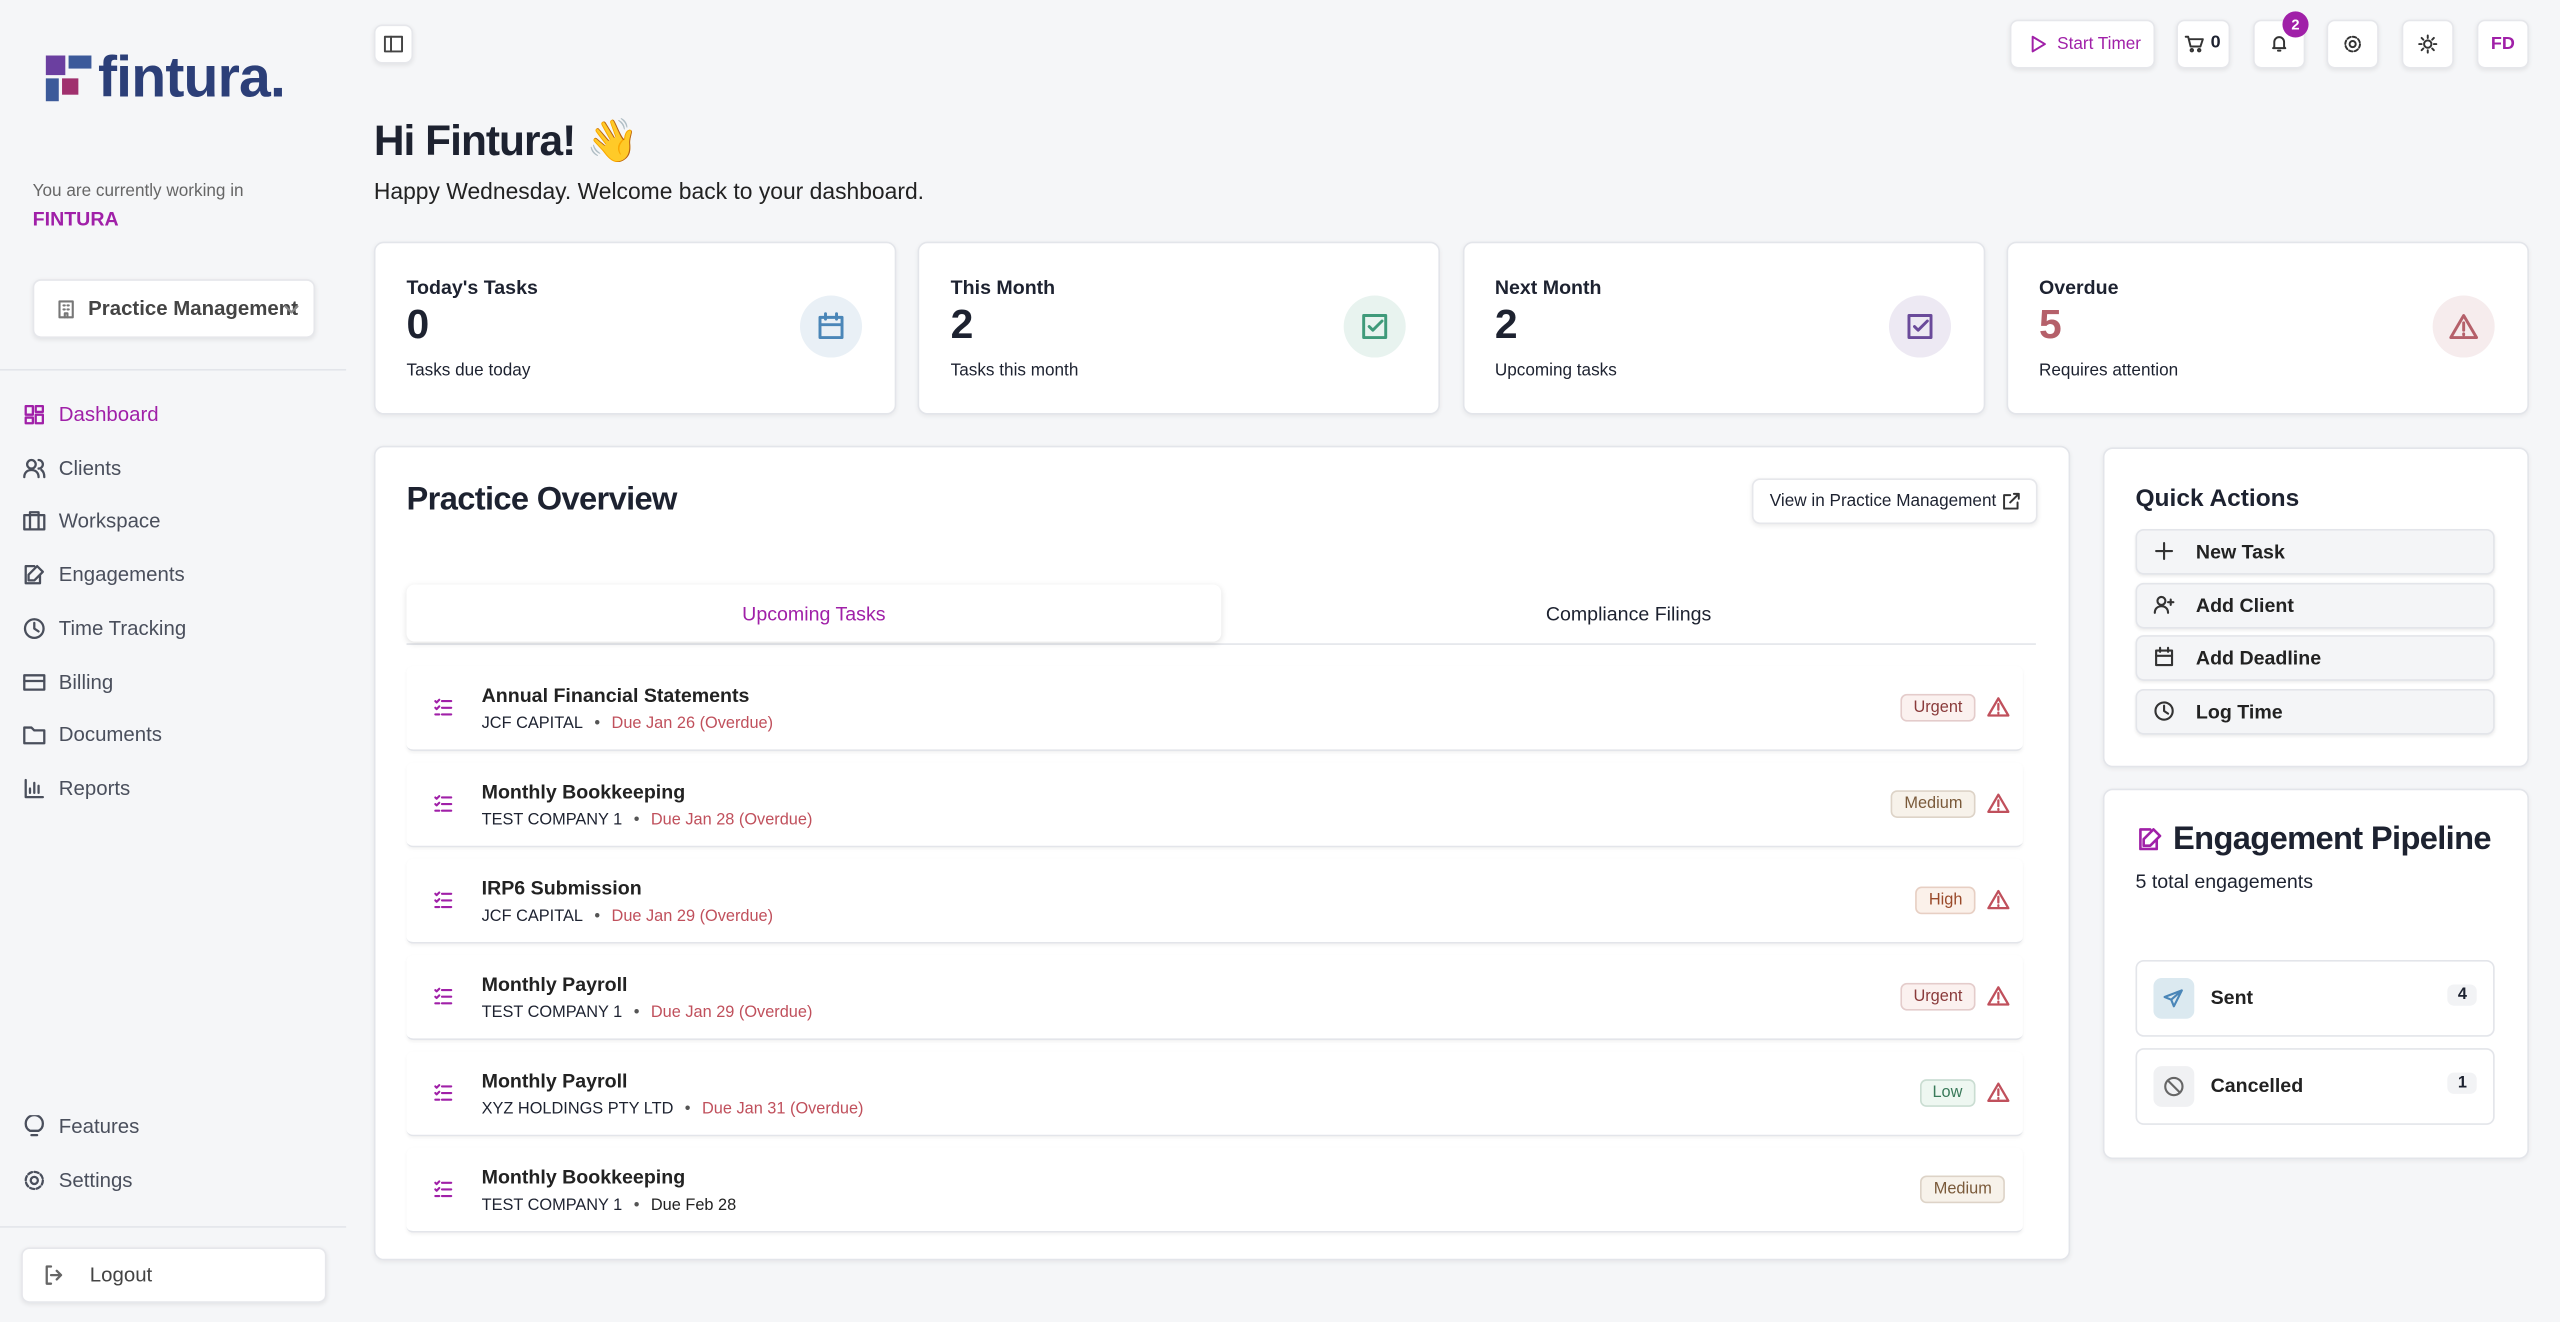 The height and width of the screenshot is (1322, 2560). I want to click on quick-action-button: New Task, so click(2315, 551).